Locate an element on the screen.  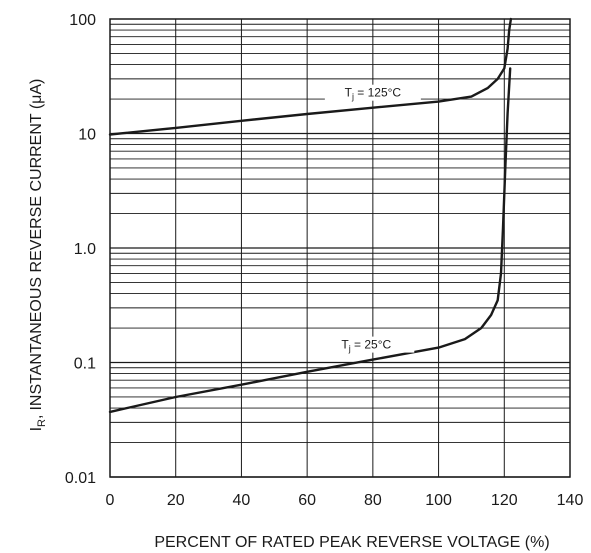
y-tick-label: 10 is located at coordinates (87, 135).